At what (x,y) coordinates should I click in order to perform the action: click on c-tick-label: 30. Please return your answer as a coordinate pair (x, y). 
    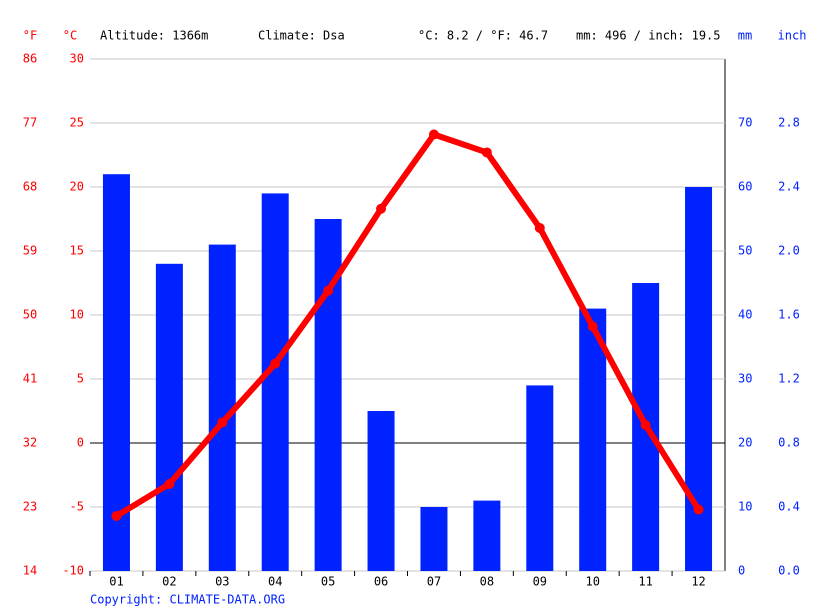
    Looking at the image, I should click on (77, 59).